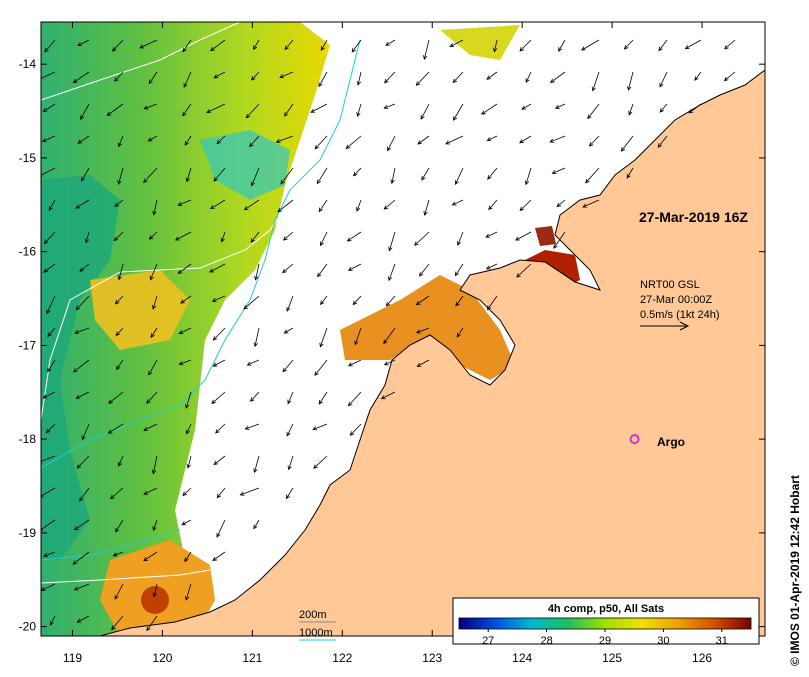 This screenshot has height=677, width=809. Describe the element at coordinates (80, 367) in the screenshot. I see `sst-cool-patch` at that location.